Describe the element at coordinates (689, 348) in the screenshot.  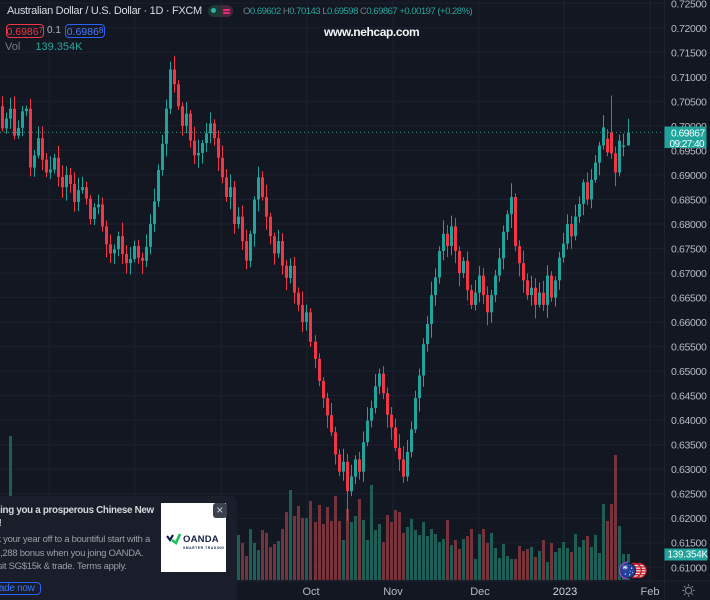
I see `svg-text: 0.65500` at that location.